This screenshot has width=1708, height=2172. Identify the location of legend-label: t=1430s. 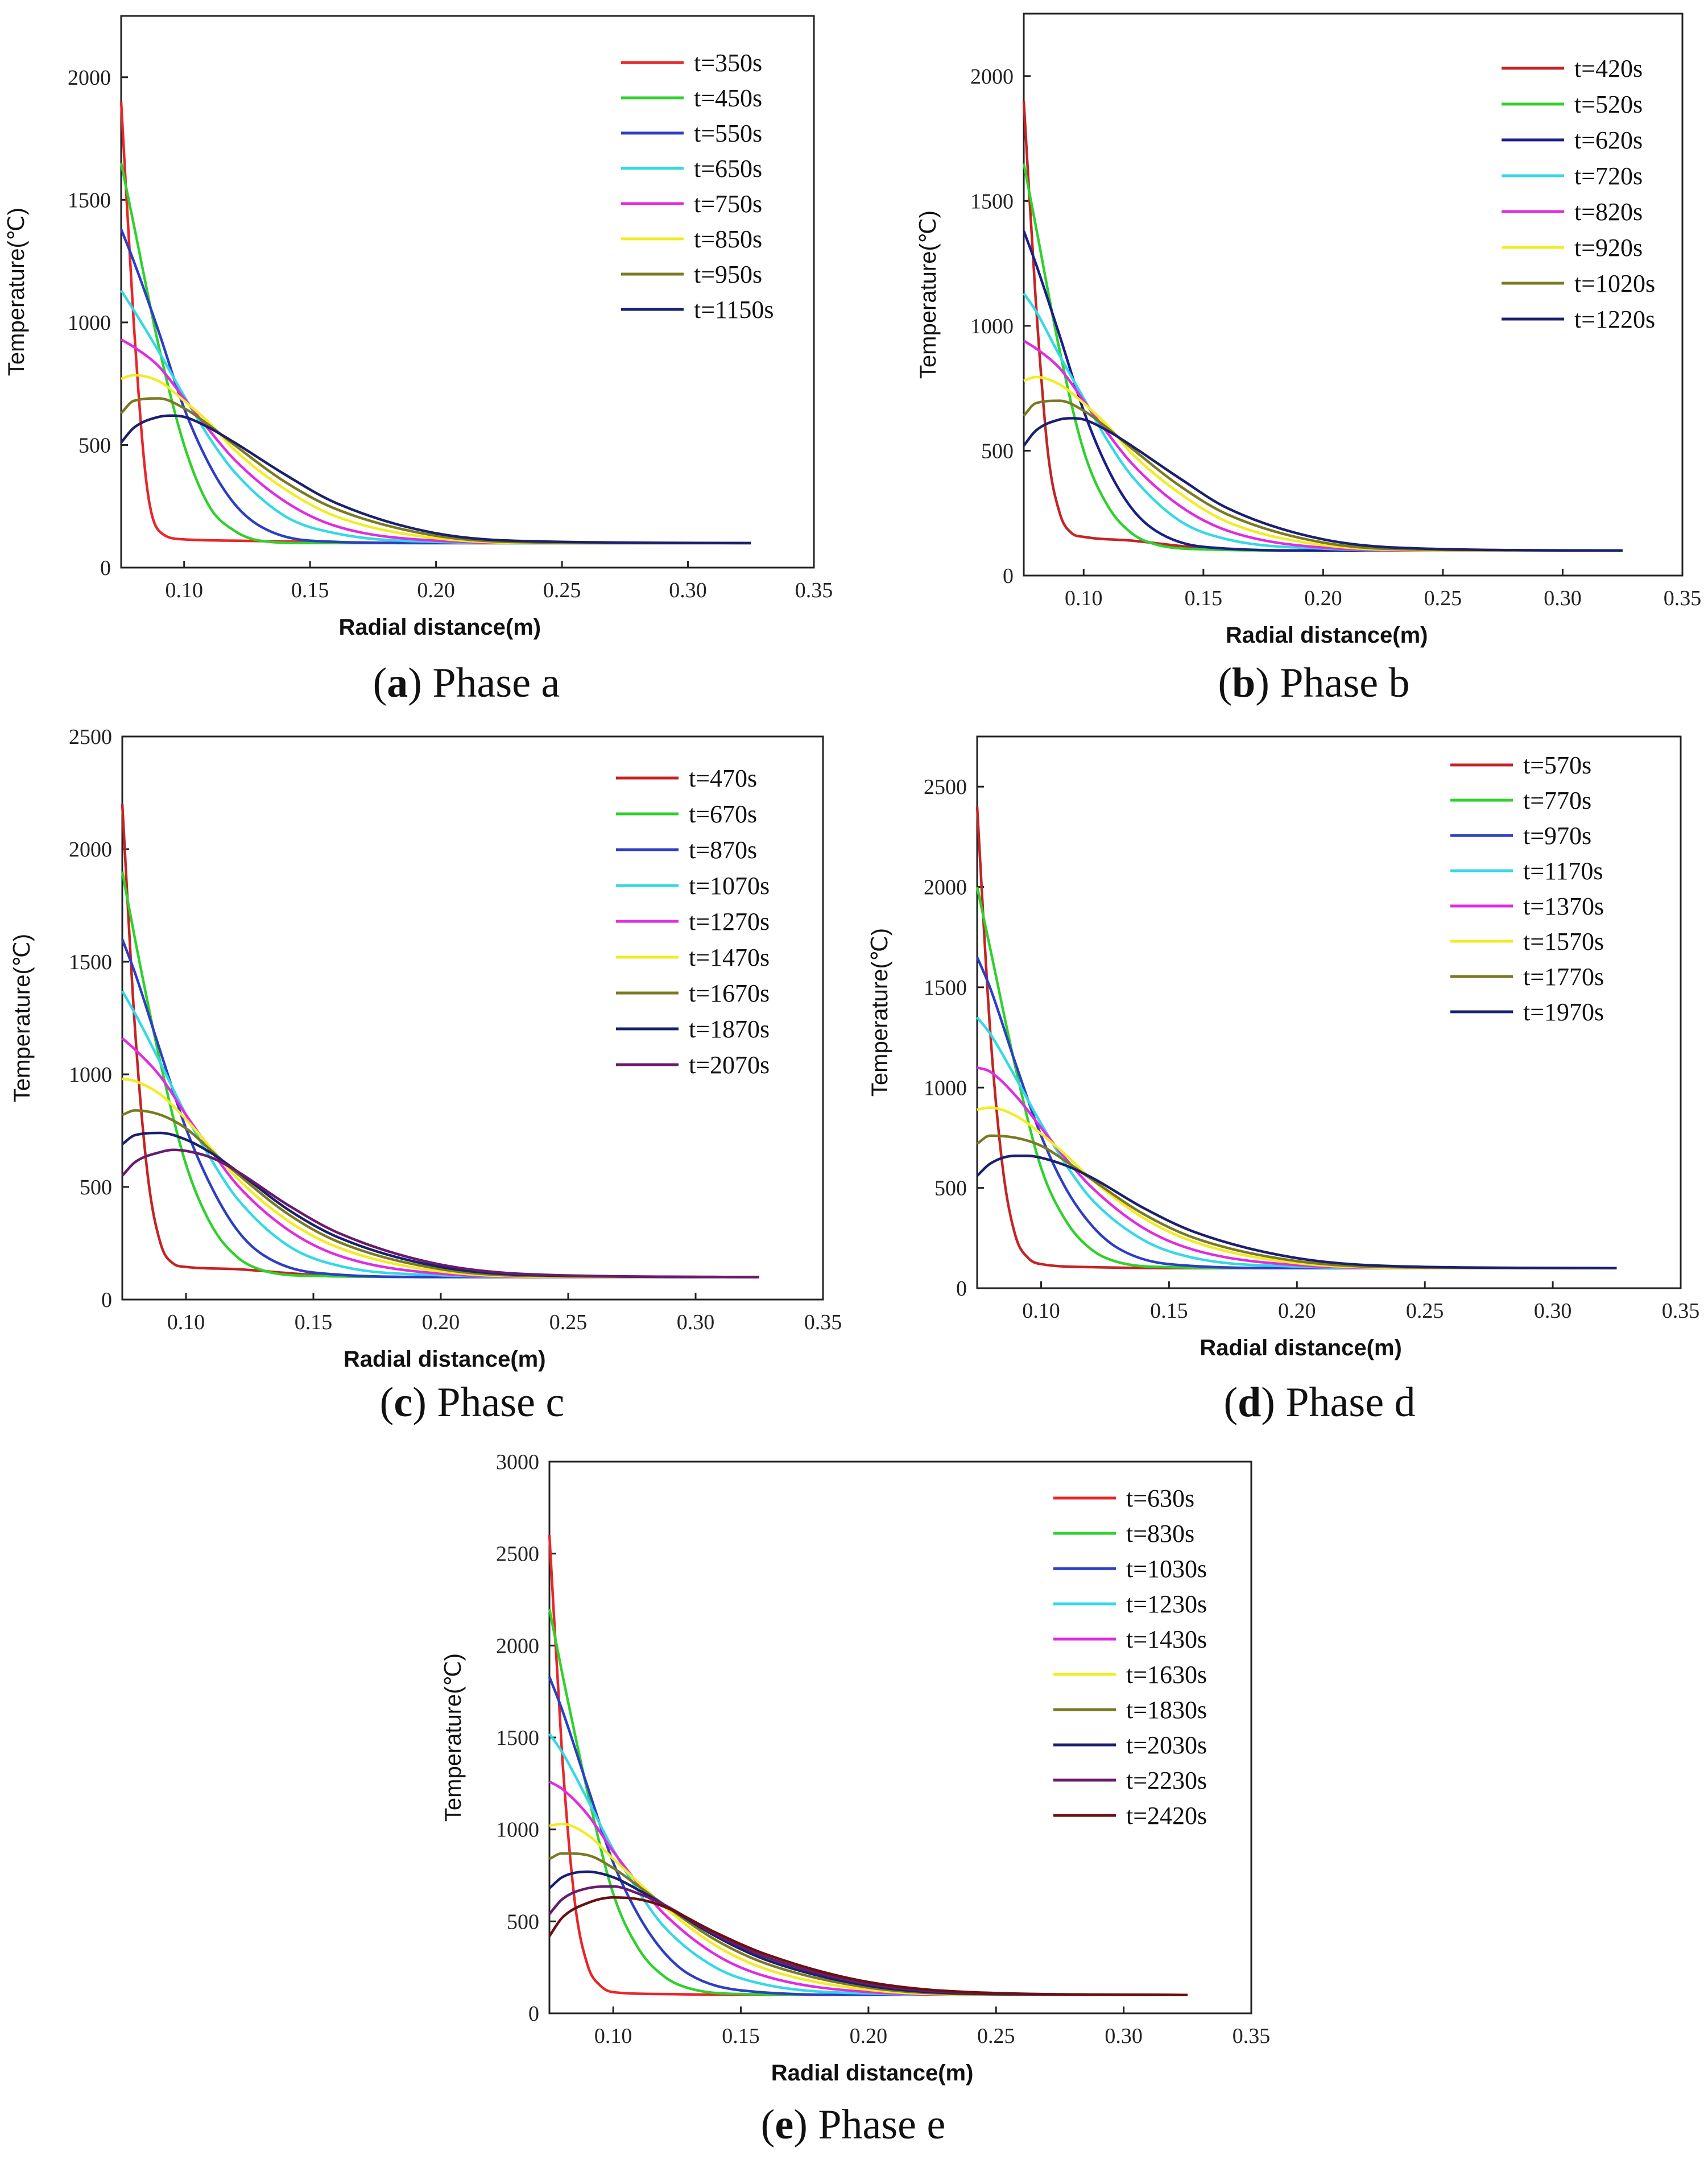
(1166, 1639).